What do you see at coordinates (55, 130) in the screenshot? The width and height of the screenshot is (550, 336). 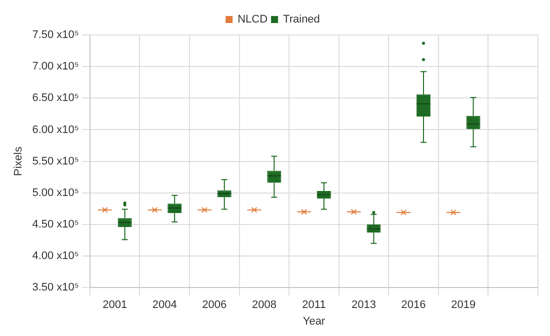 I see `y-tick-label: 6.00 x10⁵` at bounding box center [55, 130].